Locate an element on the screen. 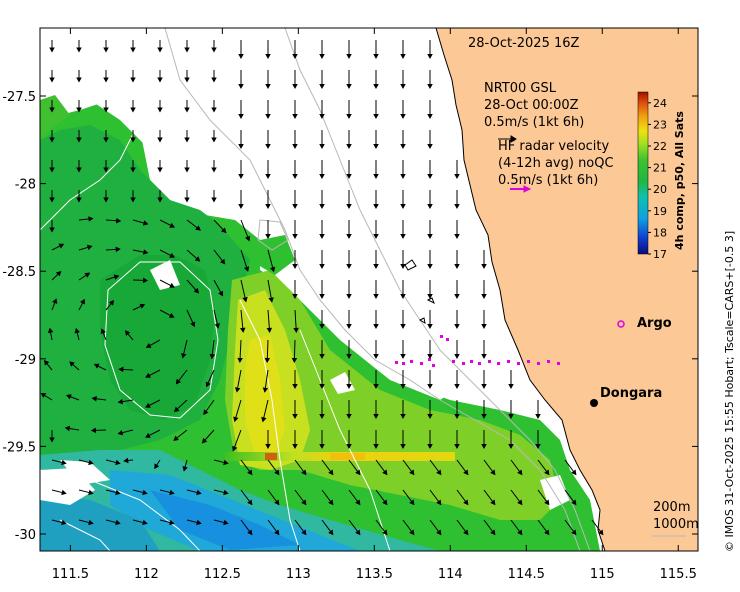 The height and width of the screenshot is (592, 740). colorbar-tick-label: 20 is located at coordinates (660, 189).